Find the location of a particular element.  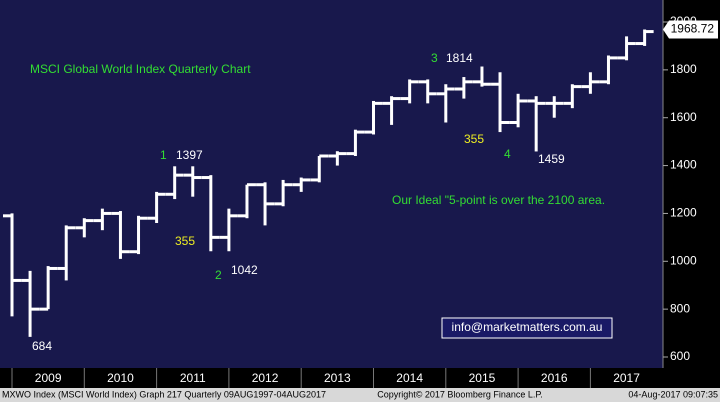

annotation: 3 is located at coordinates (434, 58).